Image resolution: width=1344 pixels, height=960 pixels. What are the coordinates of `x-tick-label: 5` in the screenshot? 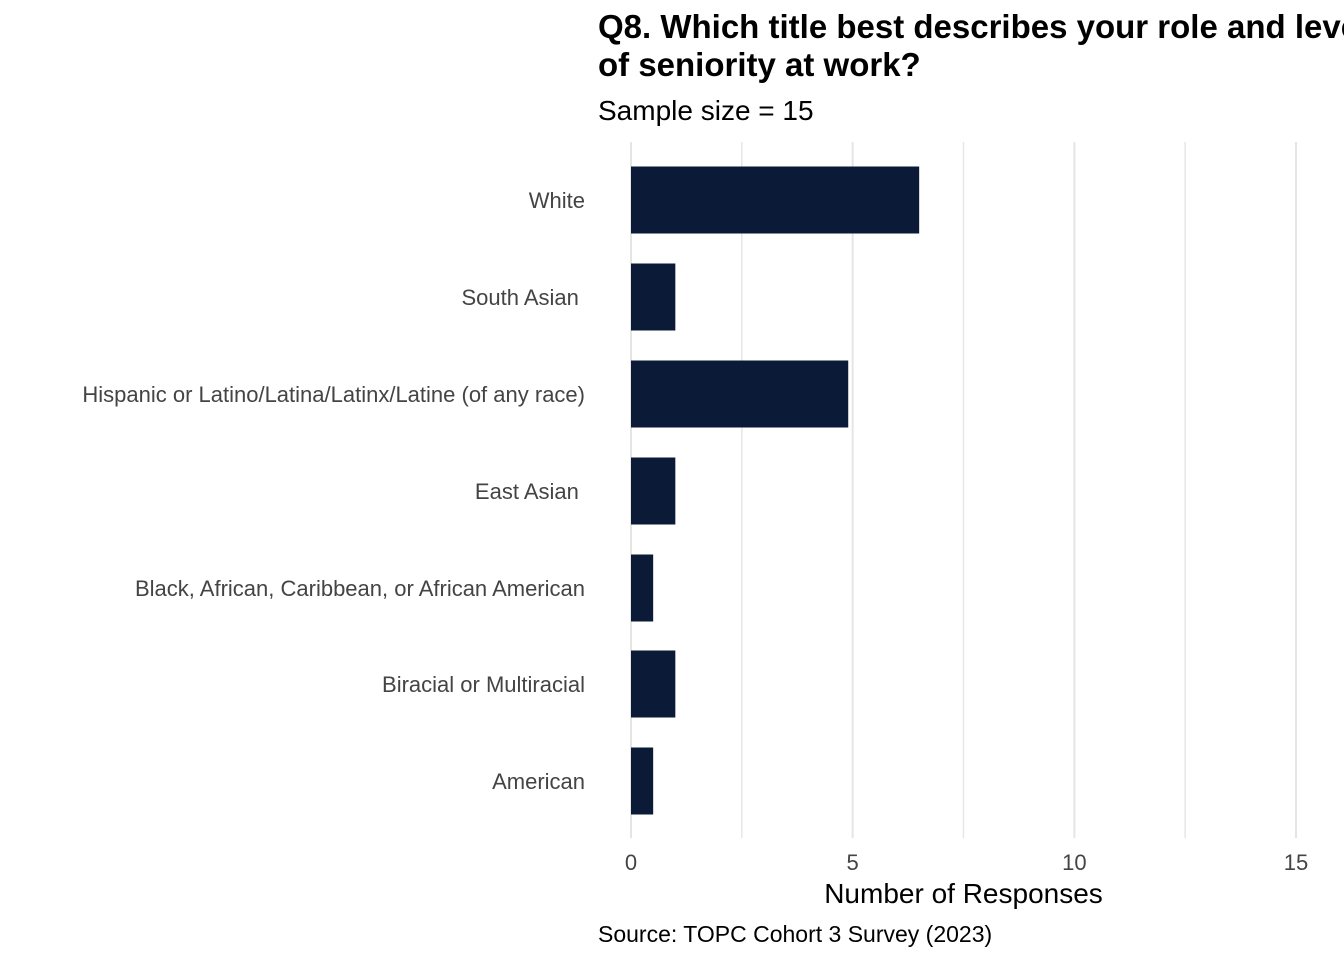 It's located at (853, 862).